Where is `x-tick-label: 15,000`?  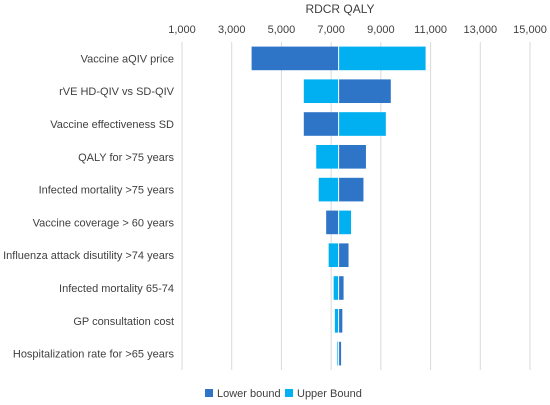
x-tick-label: 15,000 is located at coordinates (530, 30).